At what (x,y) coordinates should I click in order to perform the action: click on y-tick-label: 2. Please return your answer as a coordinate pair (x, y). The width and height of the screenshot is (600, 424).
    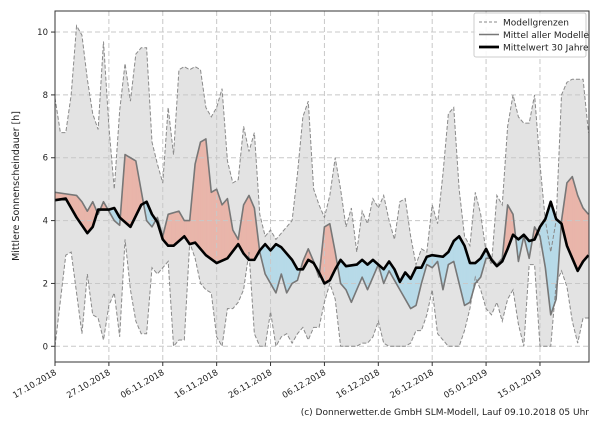
    Looking at the image, I should click on (45, 284).